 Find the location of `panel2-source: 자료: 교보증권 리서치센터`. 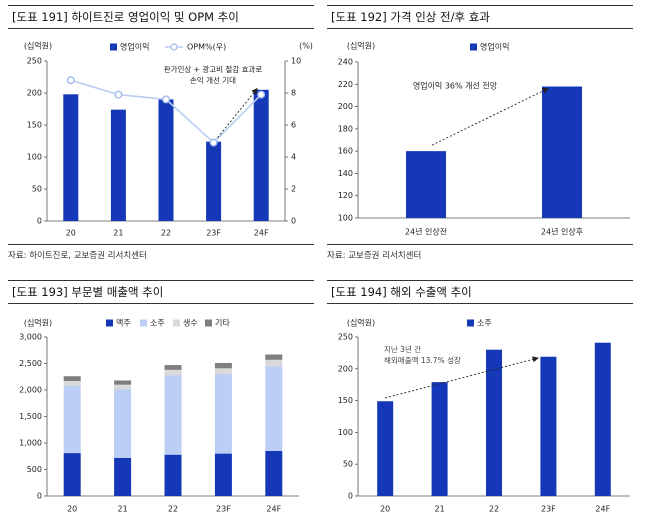

panel2-source: 자료: 교보증권 리서치센터 is located at coordinates (374, 256).